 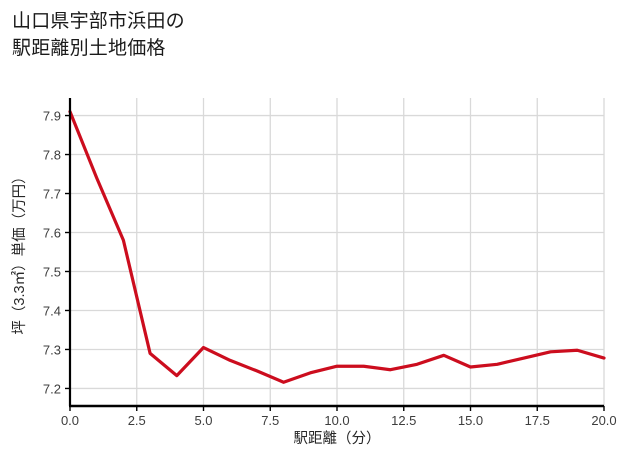 I want to click on chart-title: 山口県宇部市浜田の 駅距離別土地価格, so click(x=98, y=35).